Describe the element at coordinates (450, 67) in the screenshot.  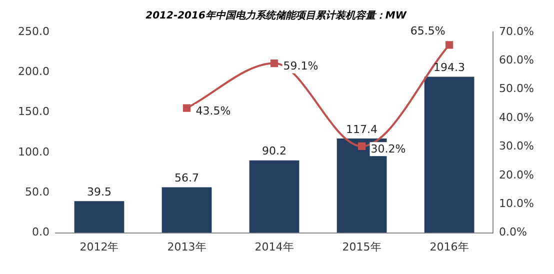
I see `data-label: 194.3` at that location.